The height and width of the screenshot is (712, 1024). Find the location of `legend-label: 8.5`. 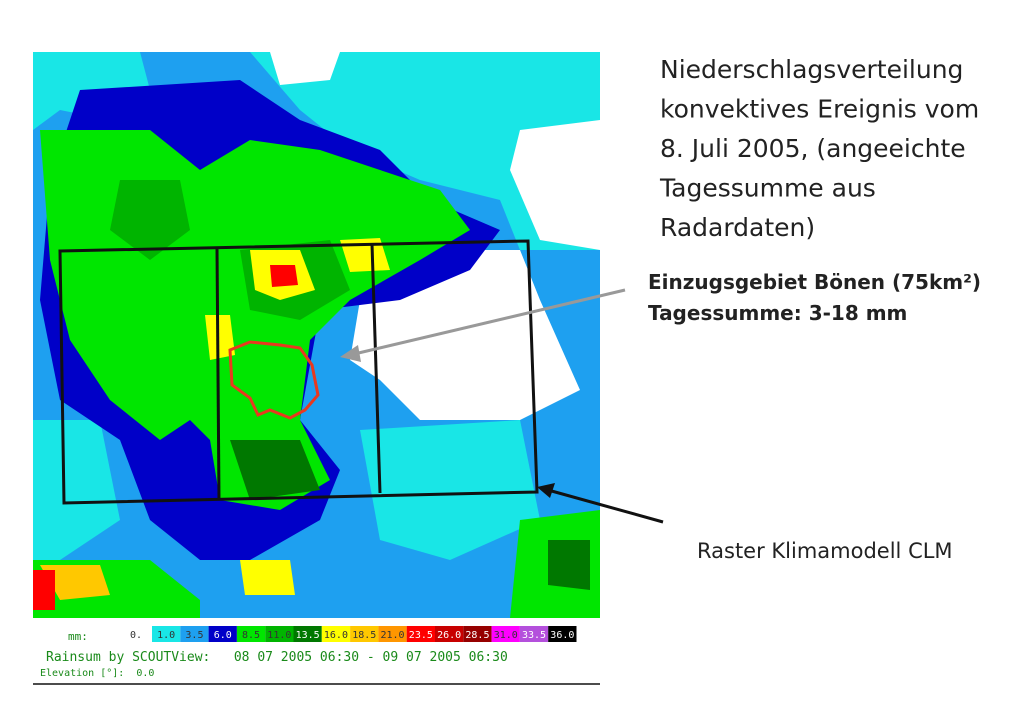

legend-label: 8.5 is located at coordinates (251, 635).